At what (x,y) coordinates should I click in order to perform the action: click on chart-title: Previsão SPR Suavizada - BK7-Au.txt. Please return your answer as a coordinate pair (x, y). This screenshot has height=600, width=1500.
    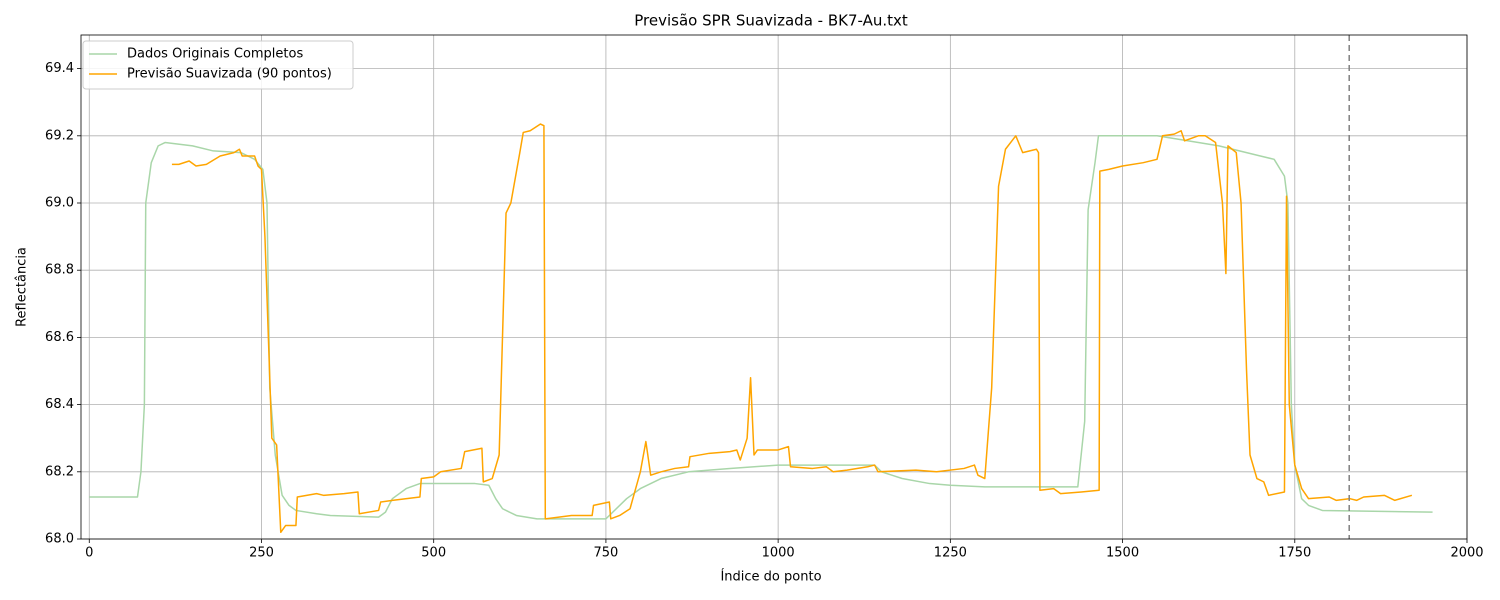
    Looking at the image, I should click on (771, 21).